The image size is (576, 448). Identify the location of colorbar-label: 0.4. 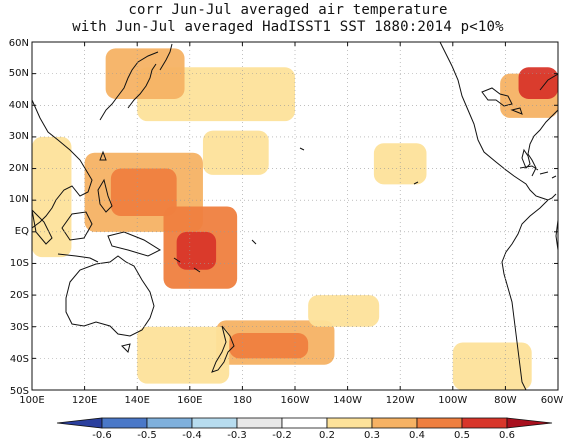
(417, 435).